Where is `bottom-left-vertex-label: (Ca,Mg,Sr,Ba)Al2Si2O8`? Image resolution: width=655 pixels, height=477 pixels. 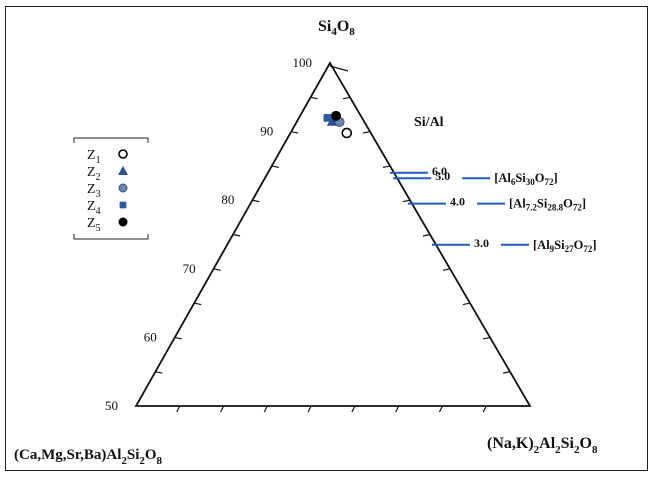
bottom-left-vertex-label: (Ca,Mg,Sr,Ba)Al2Si2O8 is located at coordinates (88, 457).